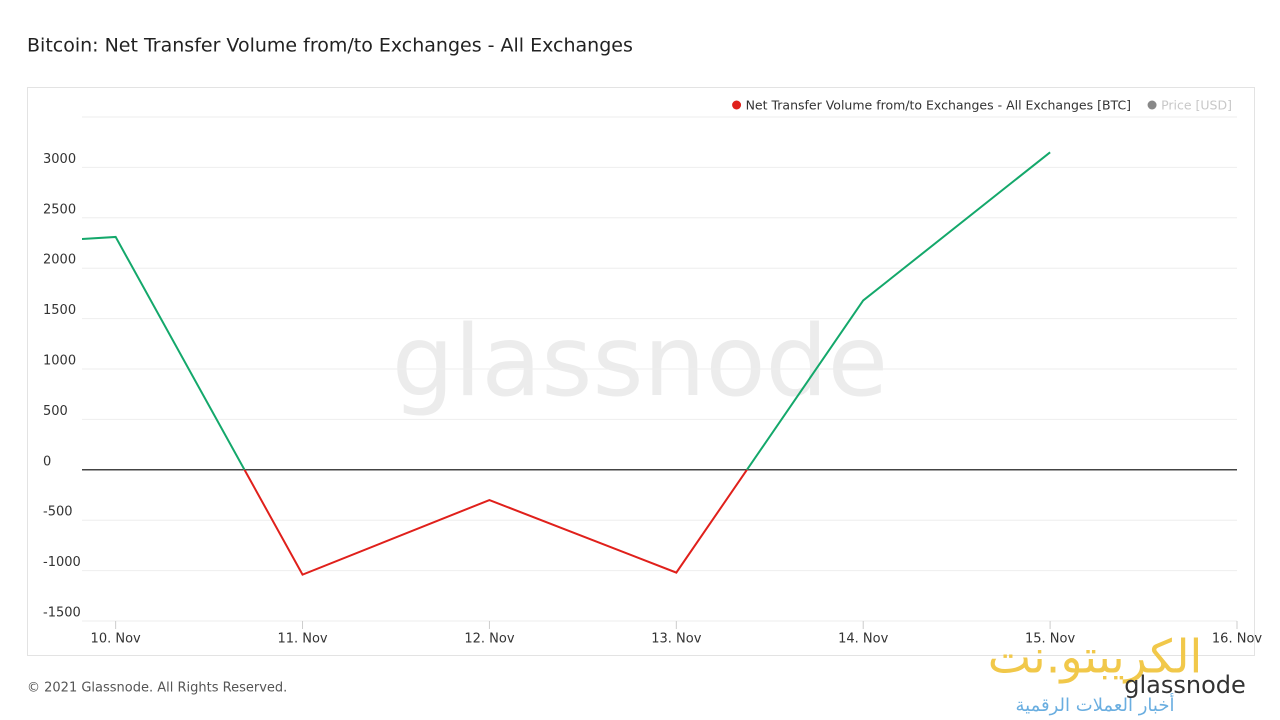 The height and width of the screenshot is (720, 1280). Describe the element at coordinates (1095, 704) in the screenshot. I see `logo-tagline: أخبار العملات الرقمية` at that location.